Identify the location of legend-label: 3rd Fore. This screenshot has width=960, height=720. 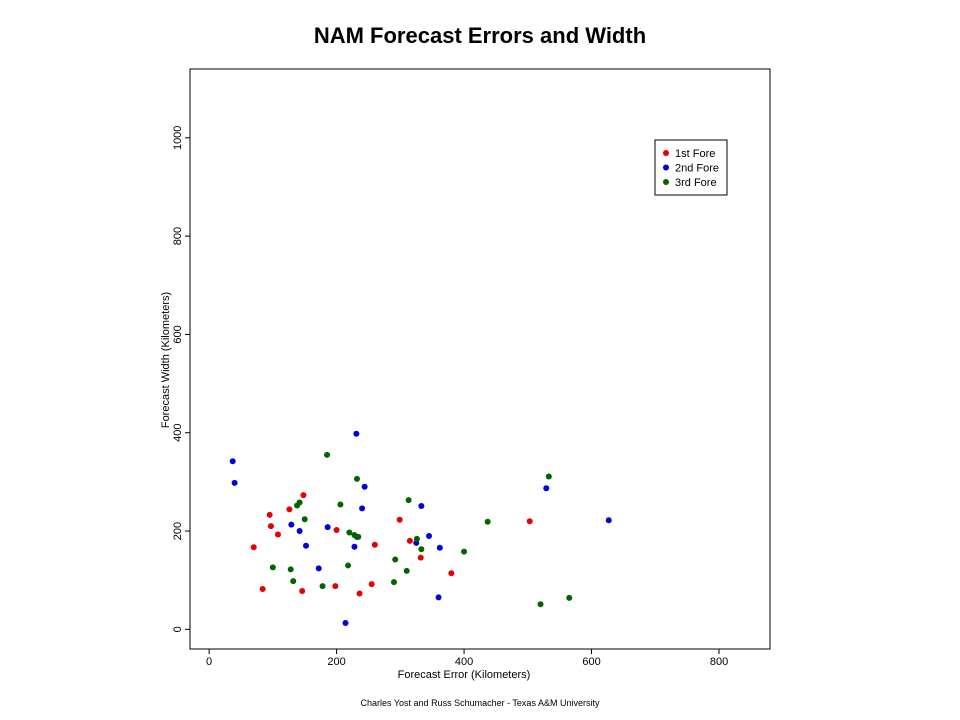
(696, 183).